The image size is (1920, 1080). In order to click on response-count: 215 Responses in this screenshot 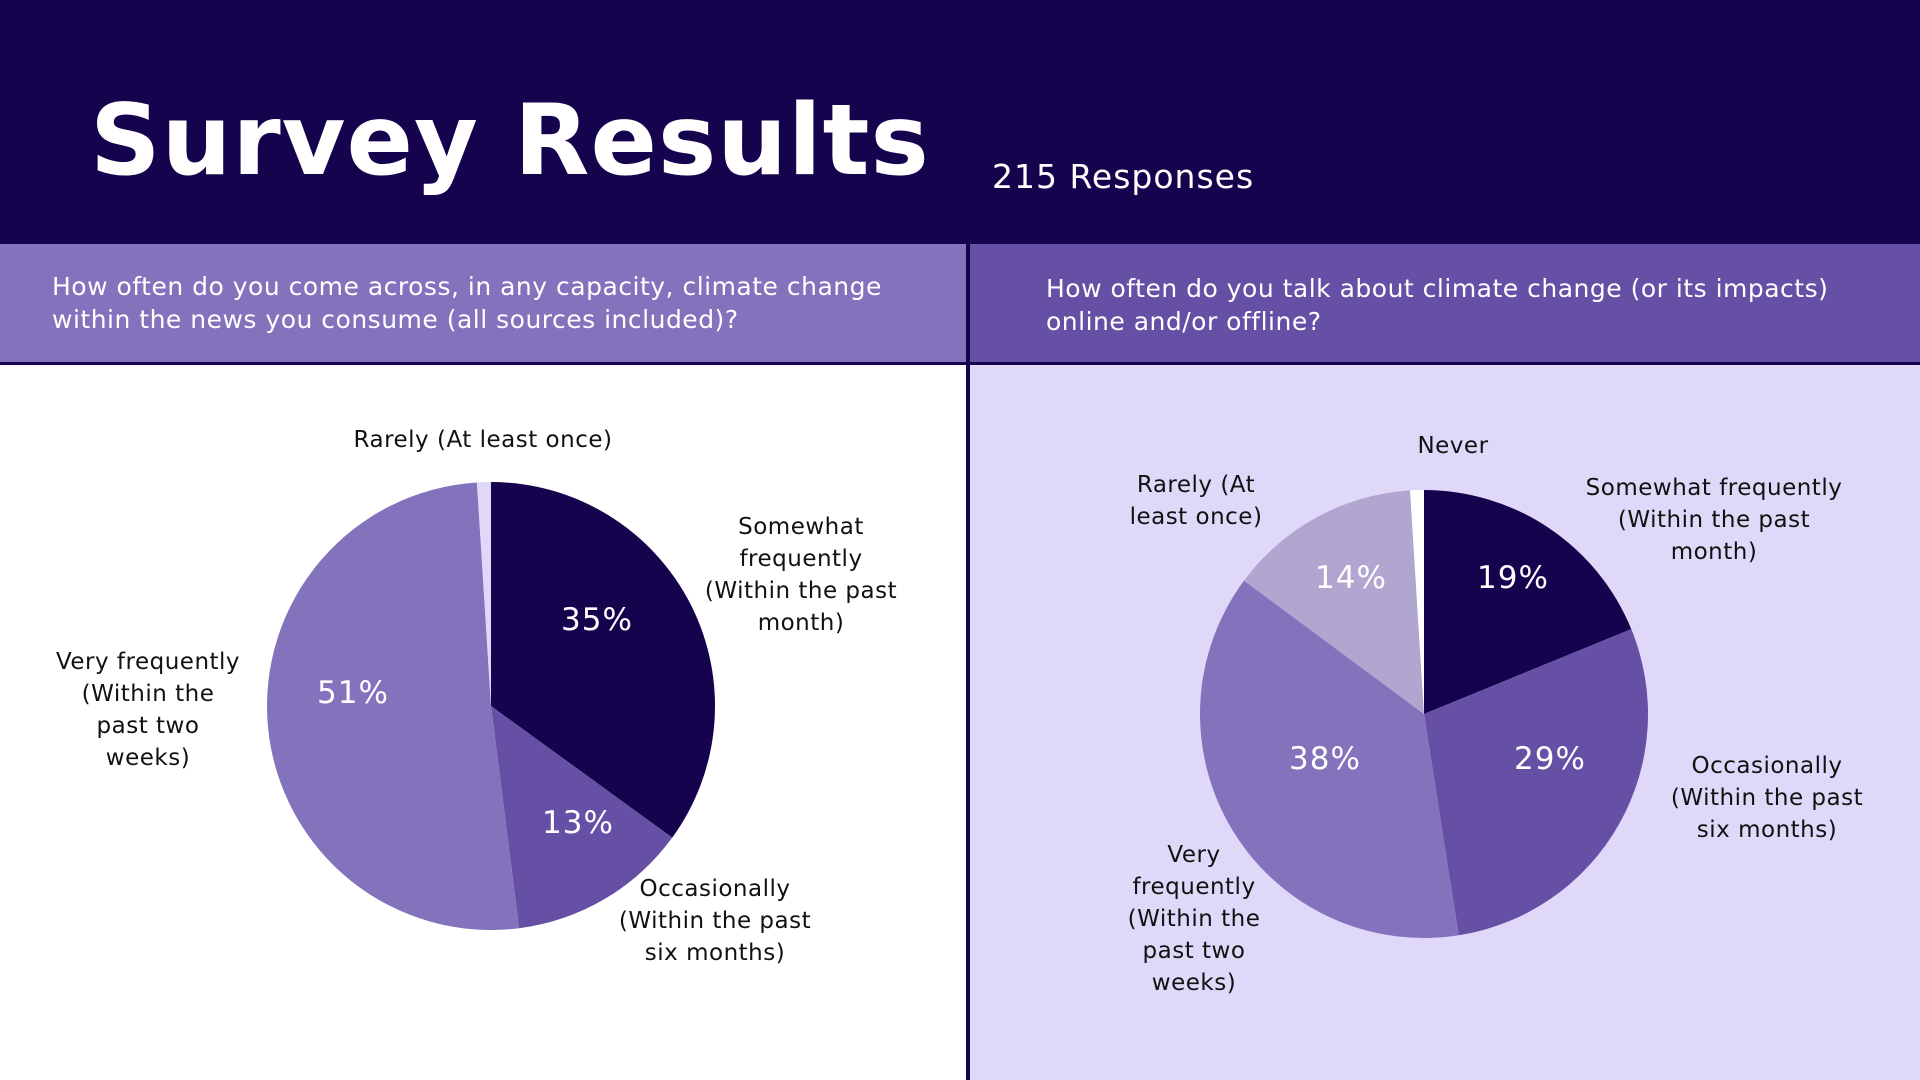, I will do `click(1123, 176)`.